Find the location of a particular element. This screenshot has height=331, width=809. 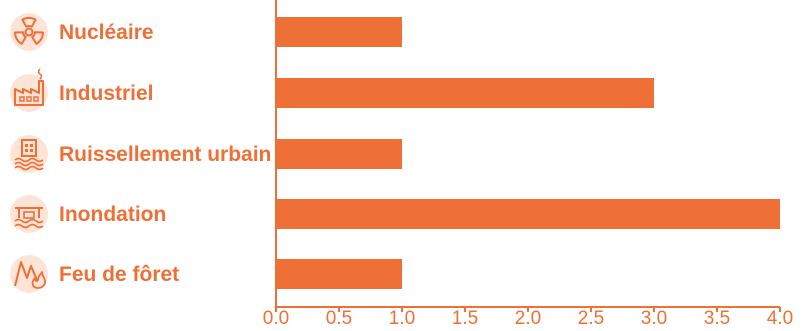

category-icons is located at coordinates (29, 153).